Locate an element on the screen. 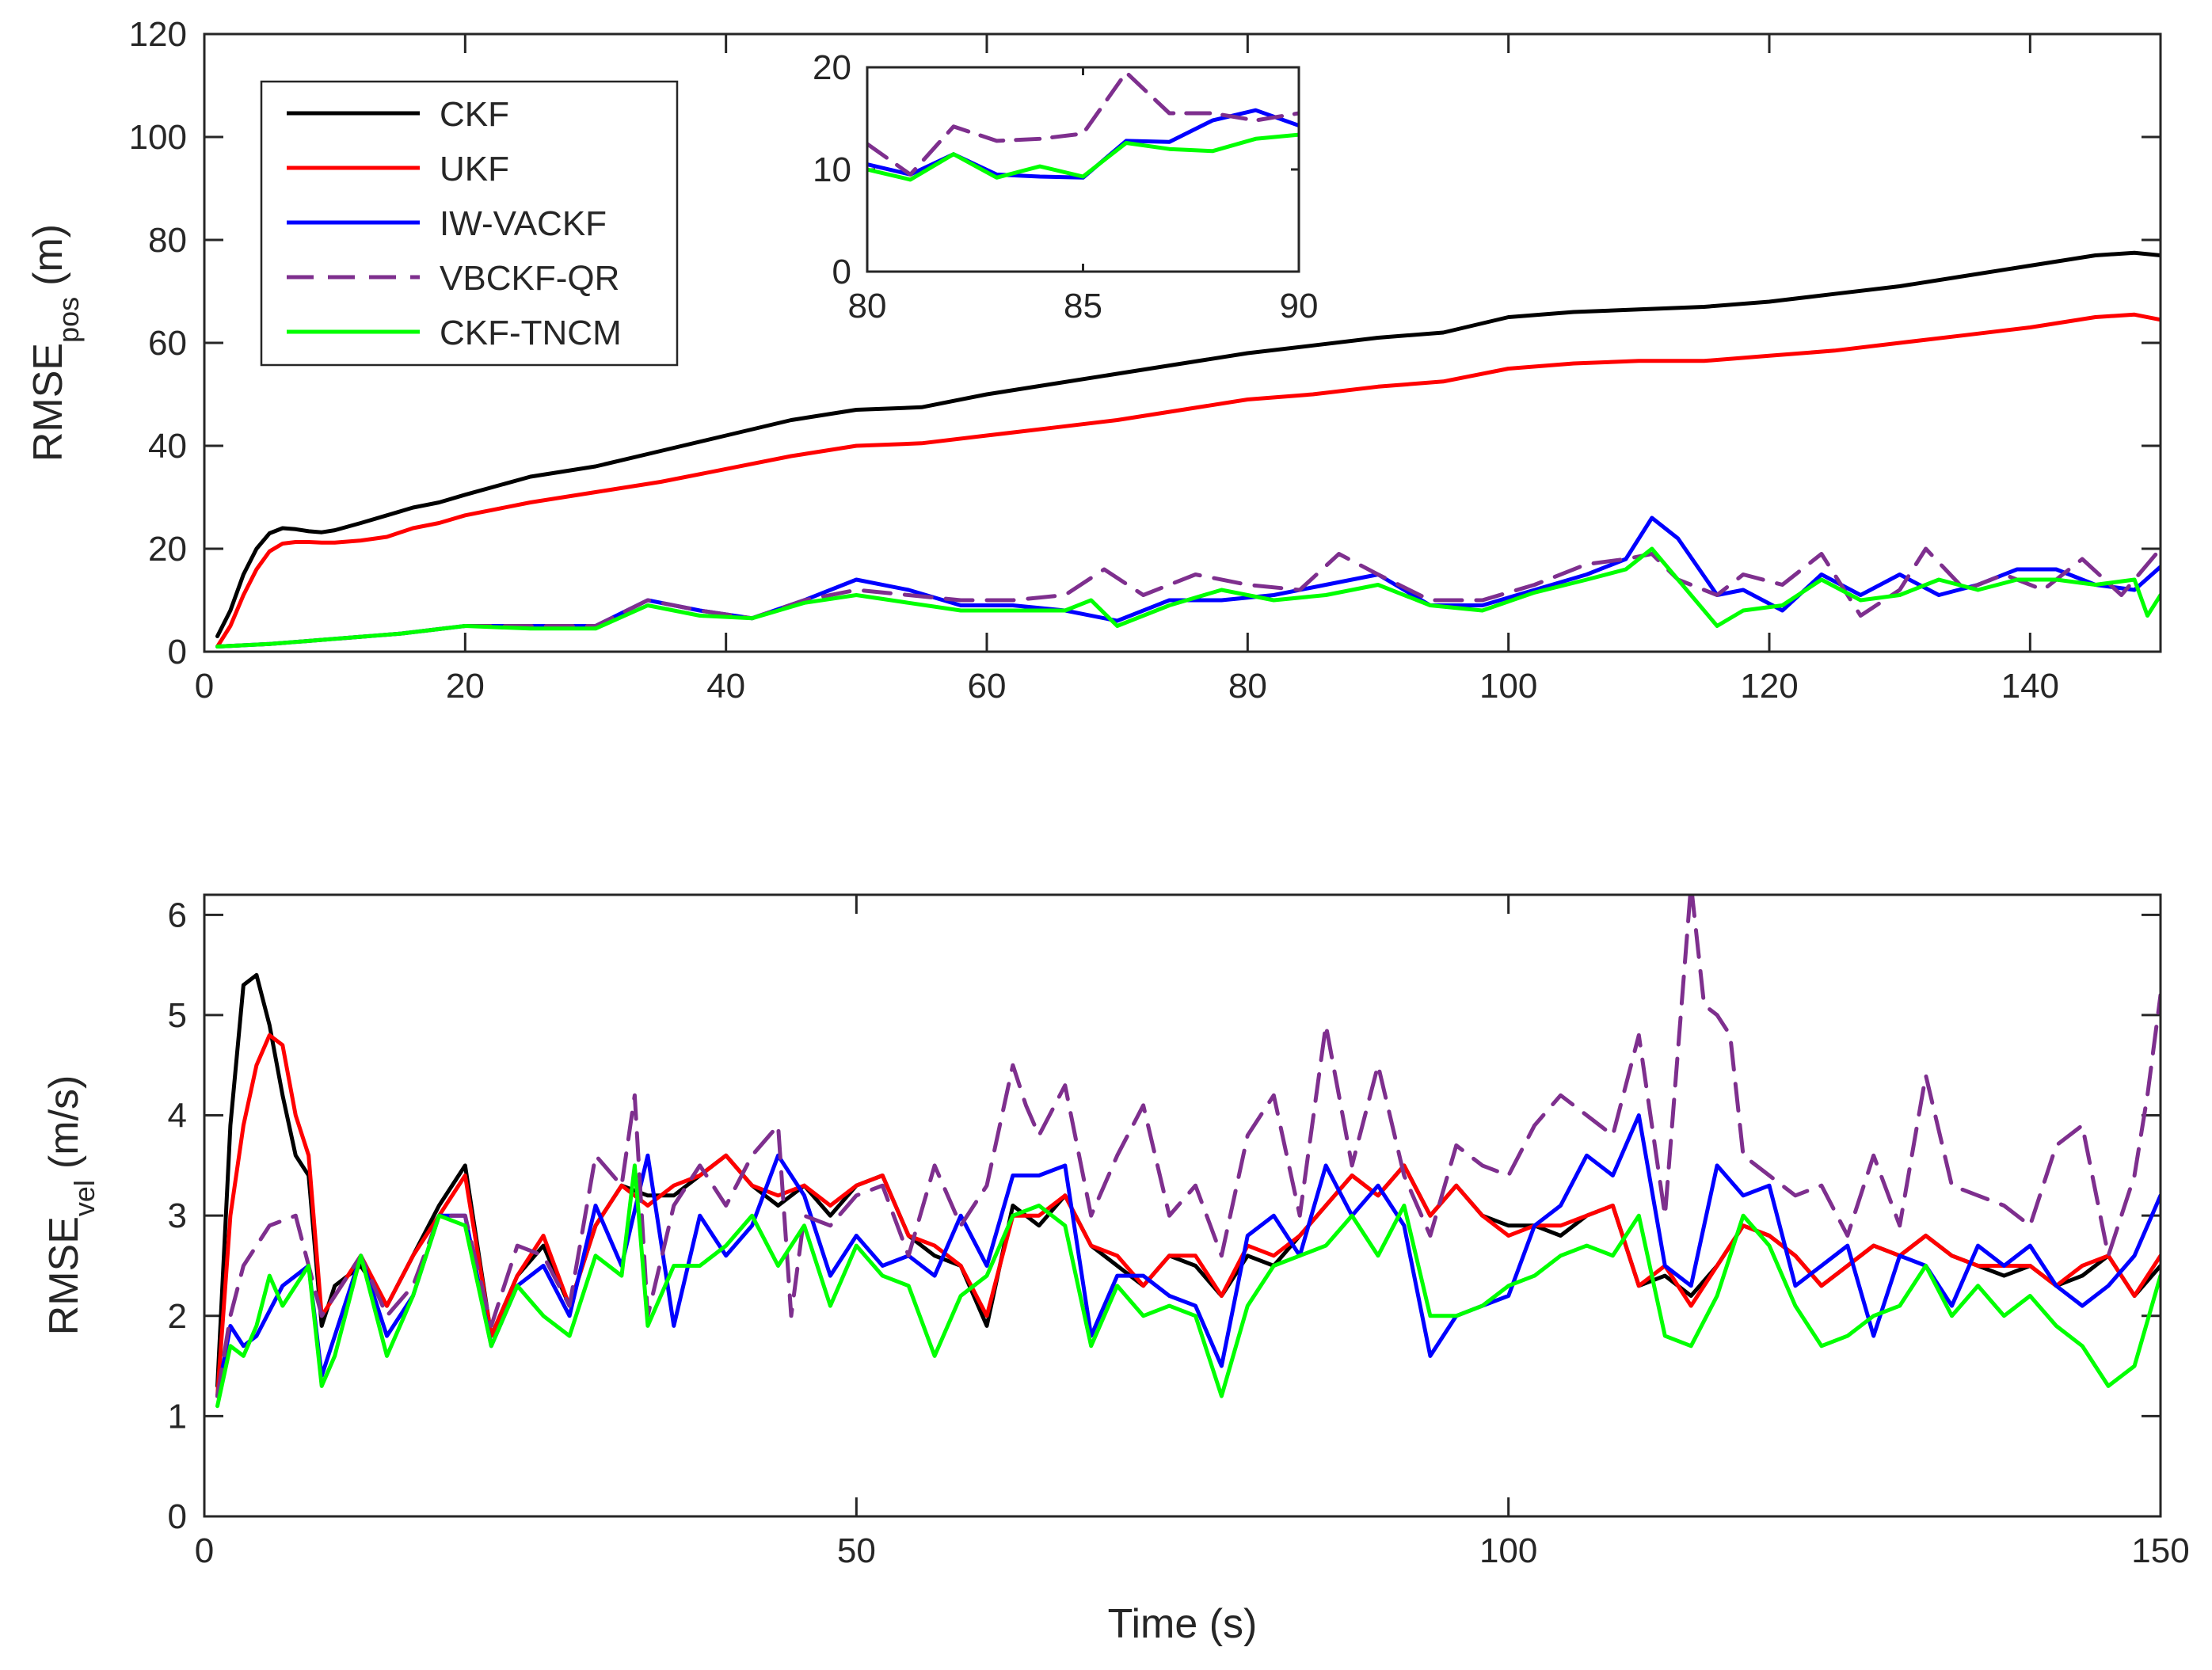  inset-axes-box is located at coordinates (1083, 169).